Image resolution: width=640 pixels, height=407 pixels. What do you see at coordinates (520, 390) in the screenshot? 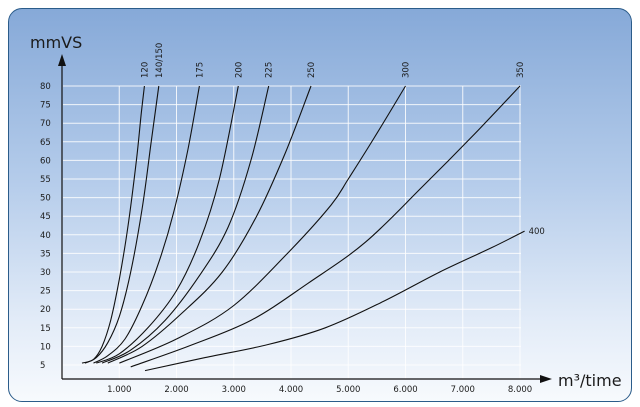
I see `x-tick-label: 8.000` at bounding box center [520, 390].